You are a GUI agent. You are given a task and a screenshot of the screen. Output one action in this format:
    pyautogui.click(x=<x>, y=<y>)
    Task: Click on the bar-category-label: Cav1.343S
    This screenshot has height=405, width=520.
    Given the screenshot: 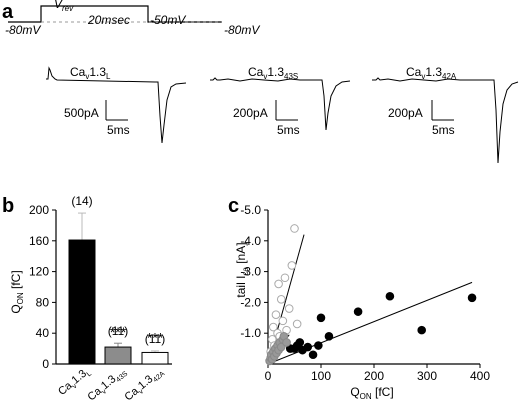 What is the action you would take?
    pyautogui.click(x=107, y=385)
    